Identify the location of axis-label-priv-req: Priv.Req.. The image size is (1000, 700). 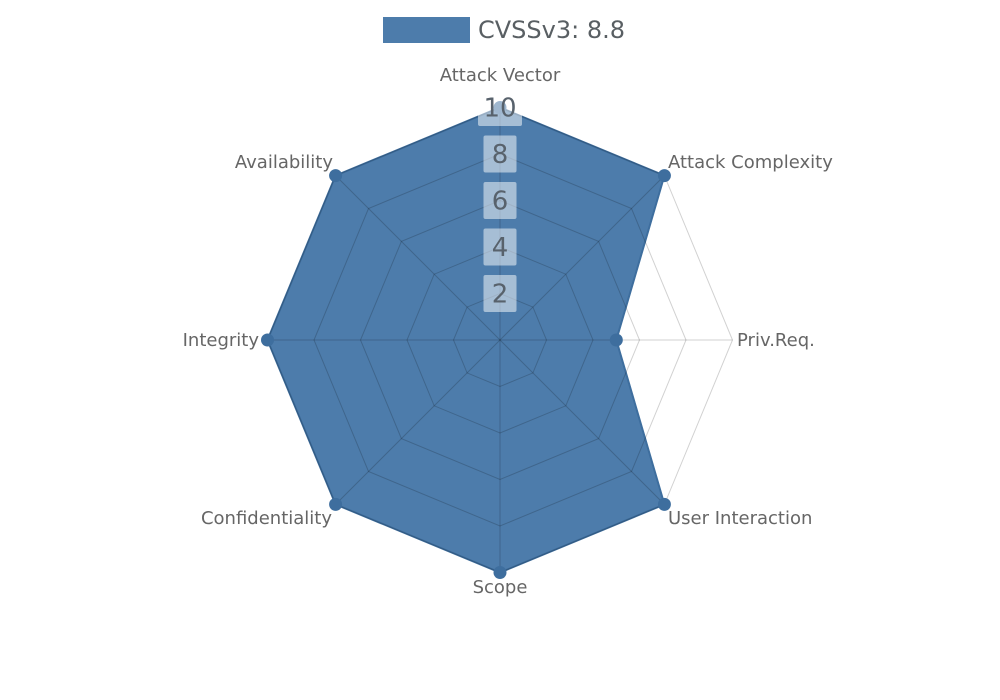
(776, 340).